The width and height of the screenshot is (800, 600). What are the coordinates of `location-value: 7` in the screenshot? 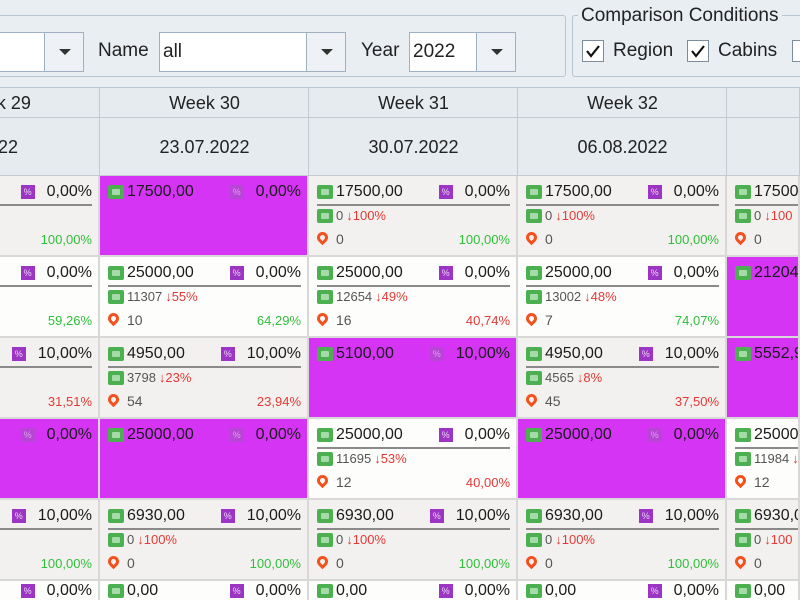 It's located at (549, 320).